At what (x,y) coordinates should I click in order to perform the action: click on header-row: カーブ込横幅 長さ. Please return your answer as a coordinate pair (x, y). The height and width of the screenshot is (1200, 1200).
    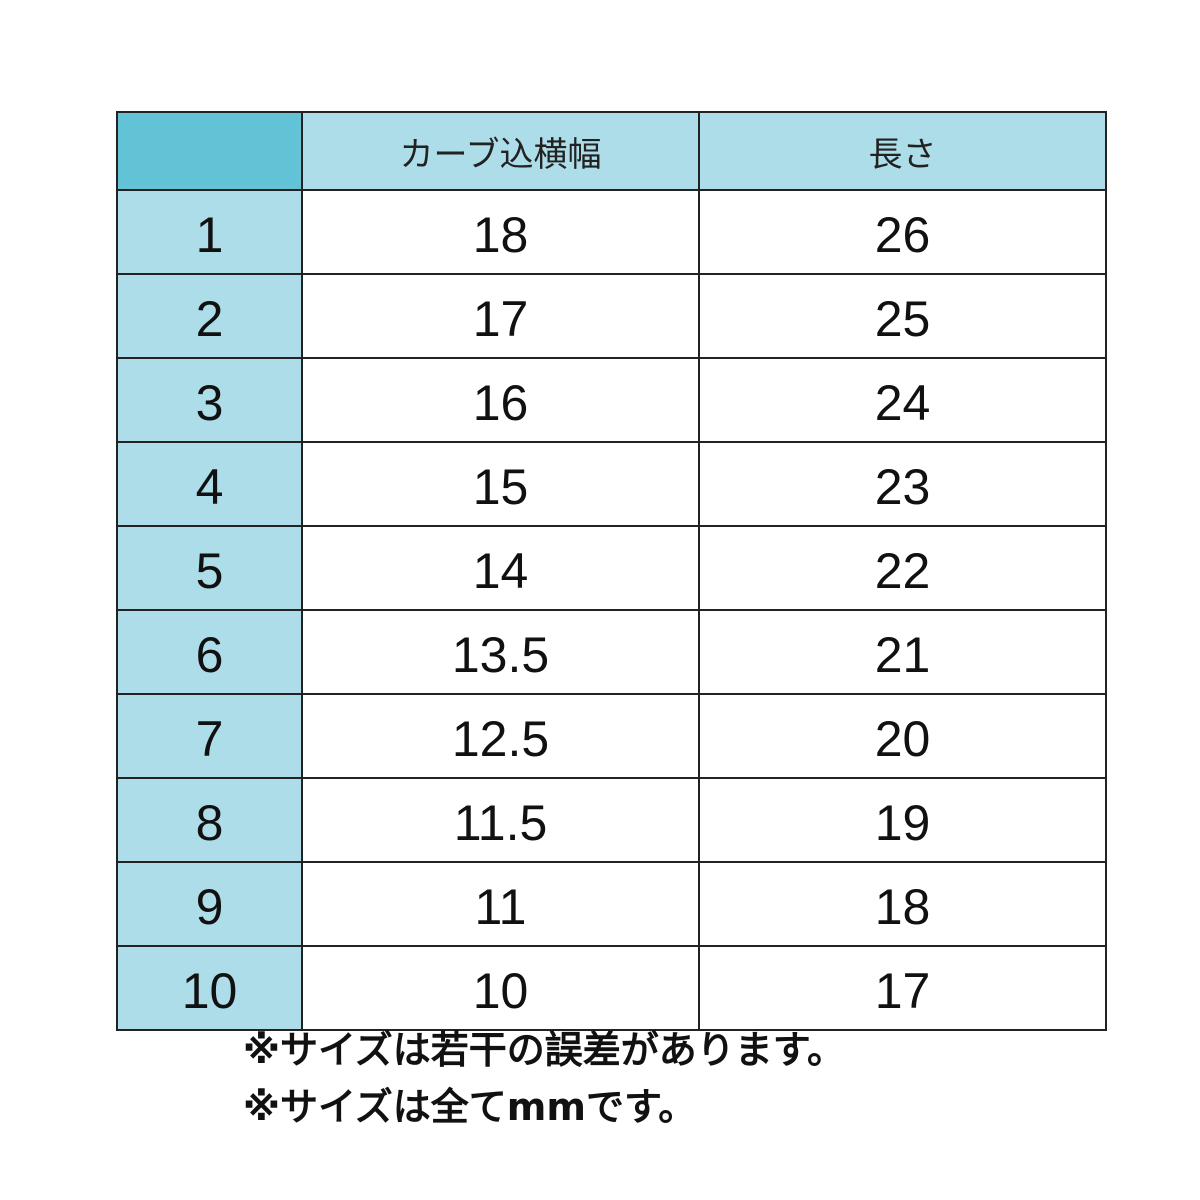
    Looking at the image, I should click on (611, 151).